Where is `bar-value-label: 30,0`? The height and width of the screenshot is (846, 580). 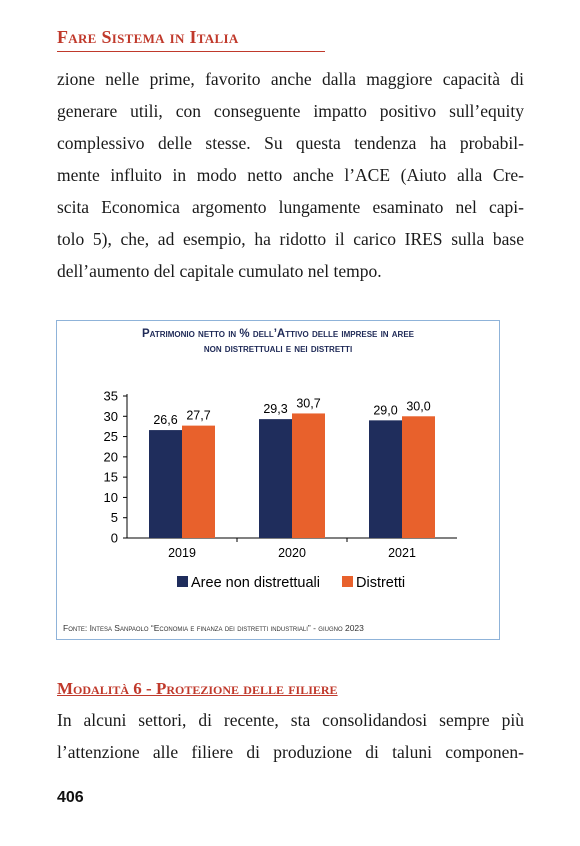
bar-value-label: 30,0 is located at coordinates (418, 406).